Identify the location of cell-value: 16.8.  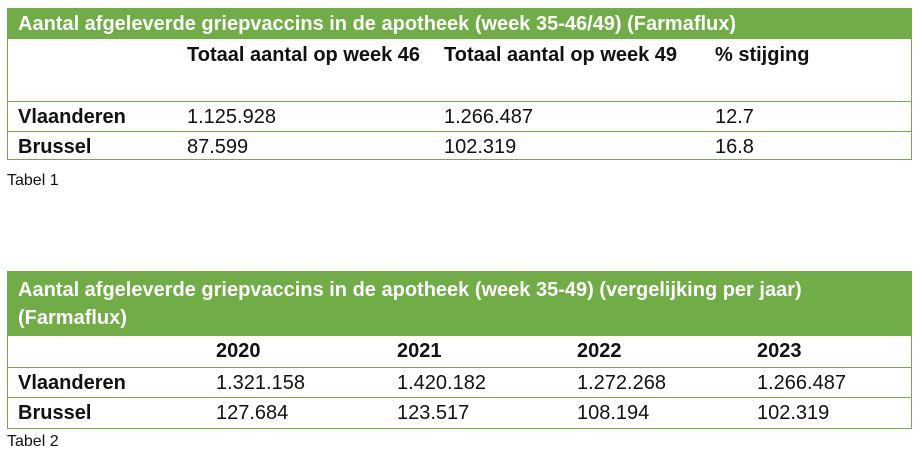
(734, 147).